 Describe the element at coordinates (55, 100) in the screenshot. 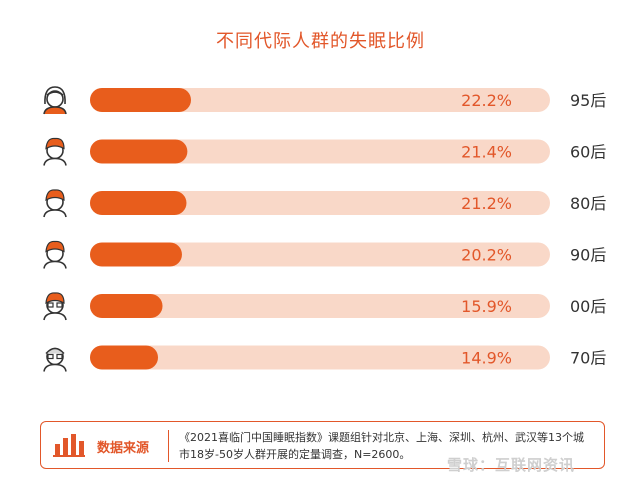

I see `female-avatar-icon` at that location.